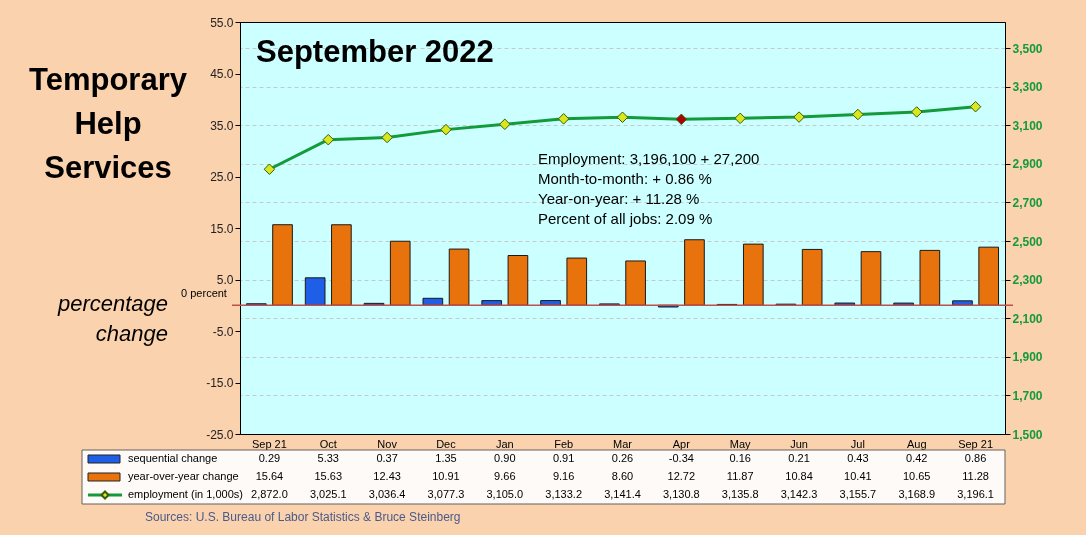 Image resolution: width=1086 pixels, height=535 pixels. Describe the element at coordinates (222, 125) in the screenshot. I see `y-tick-label: 35.0` at that location.